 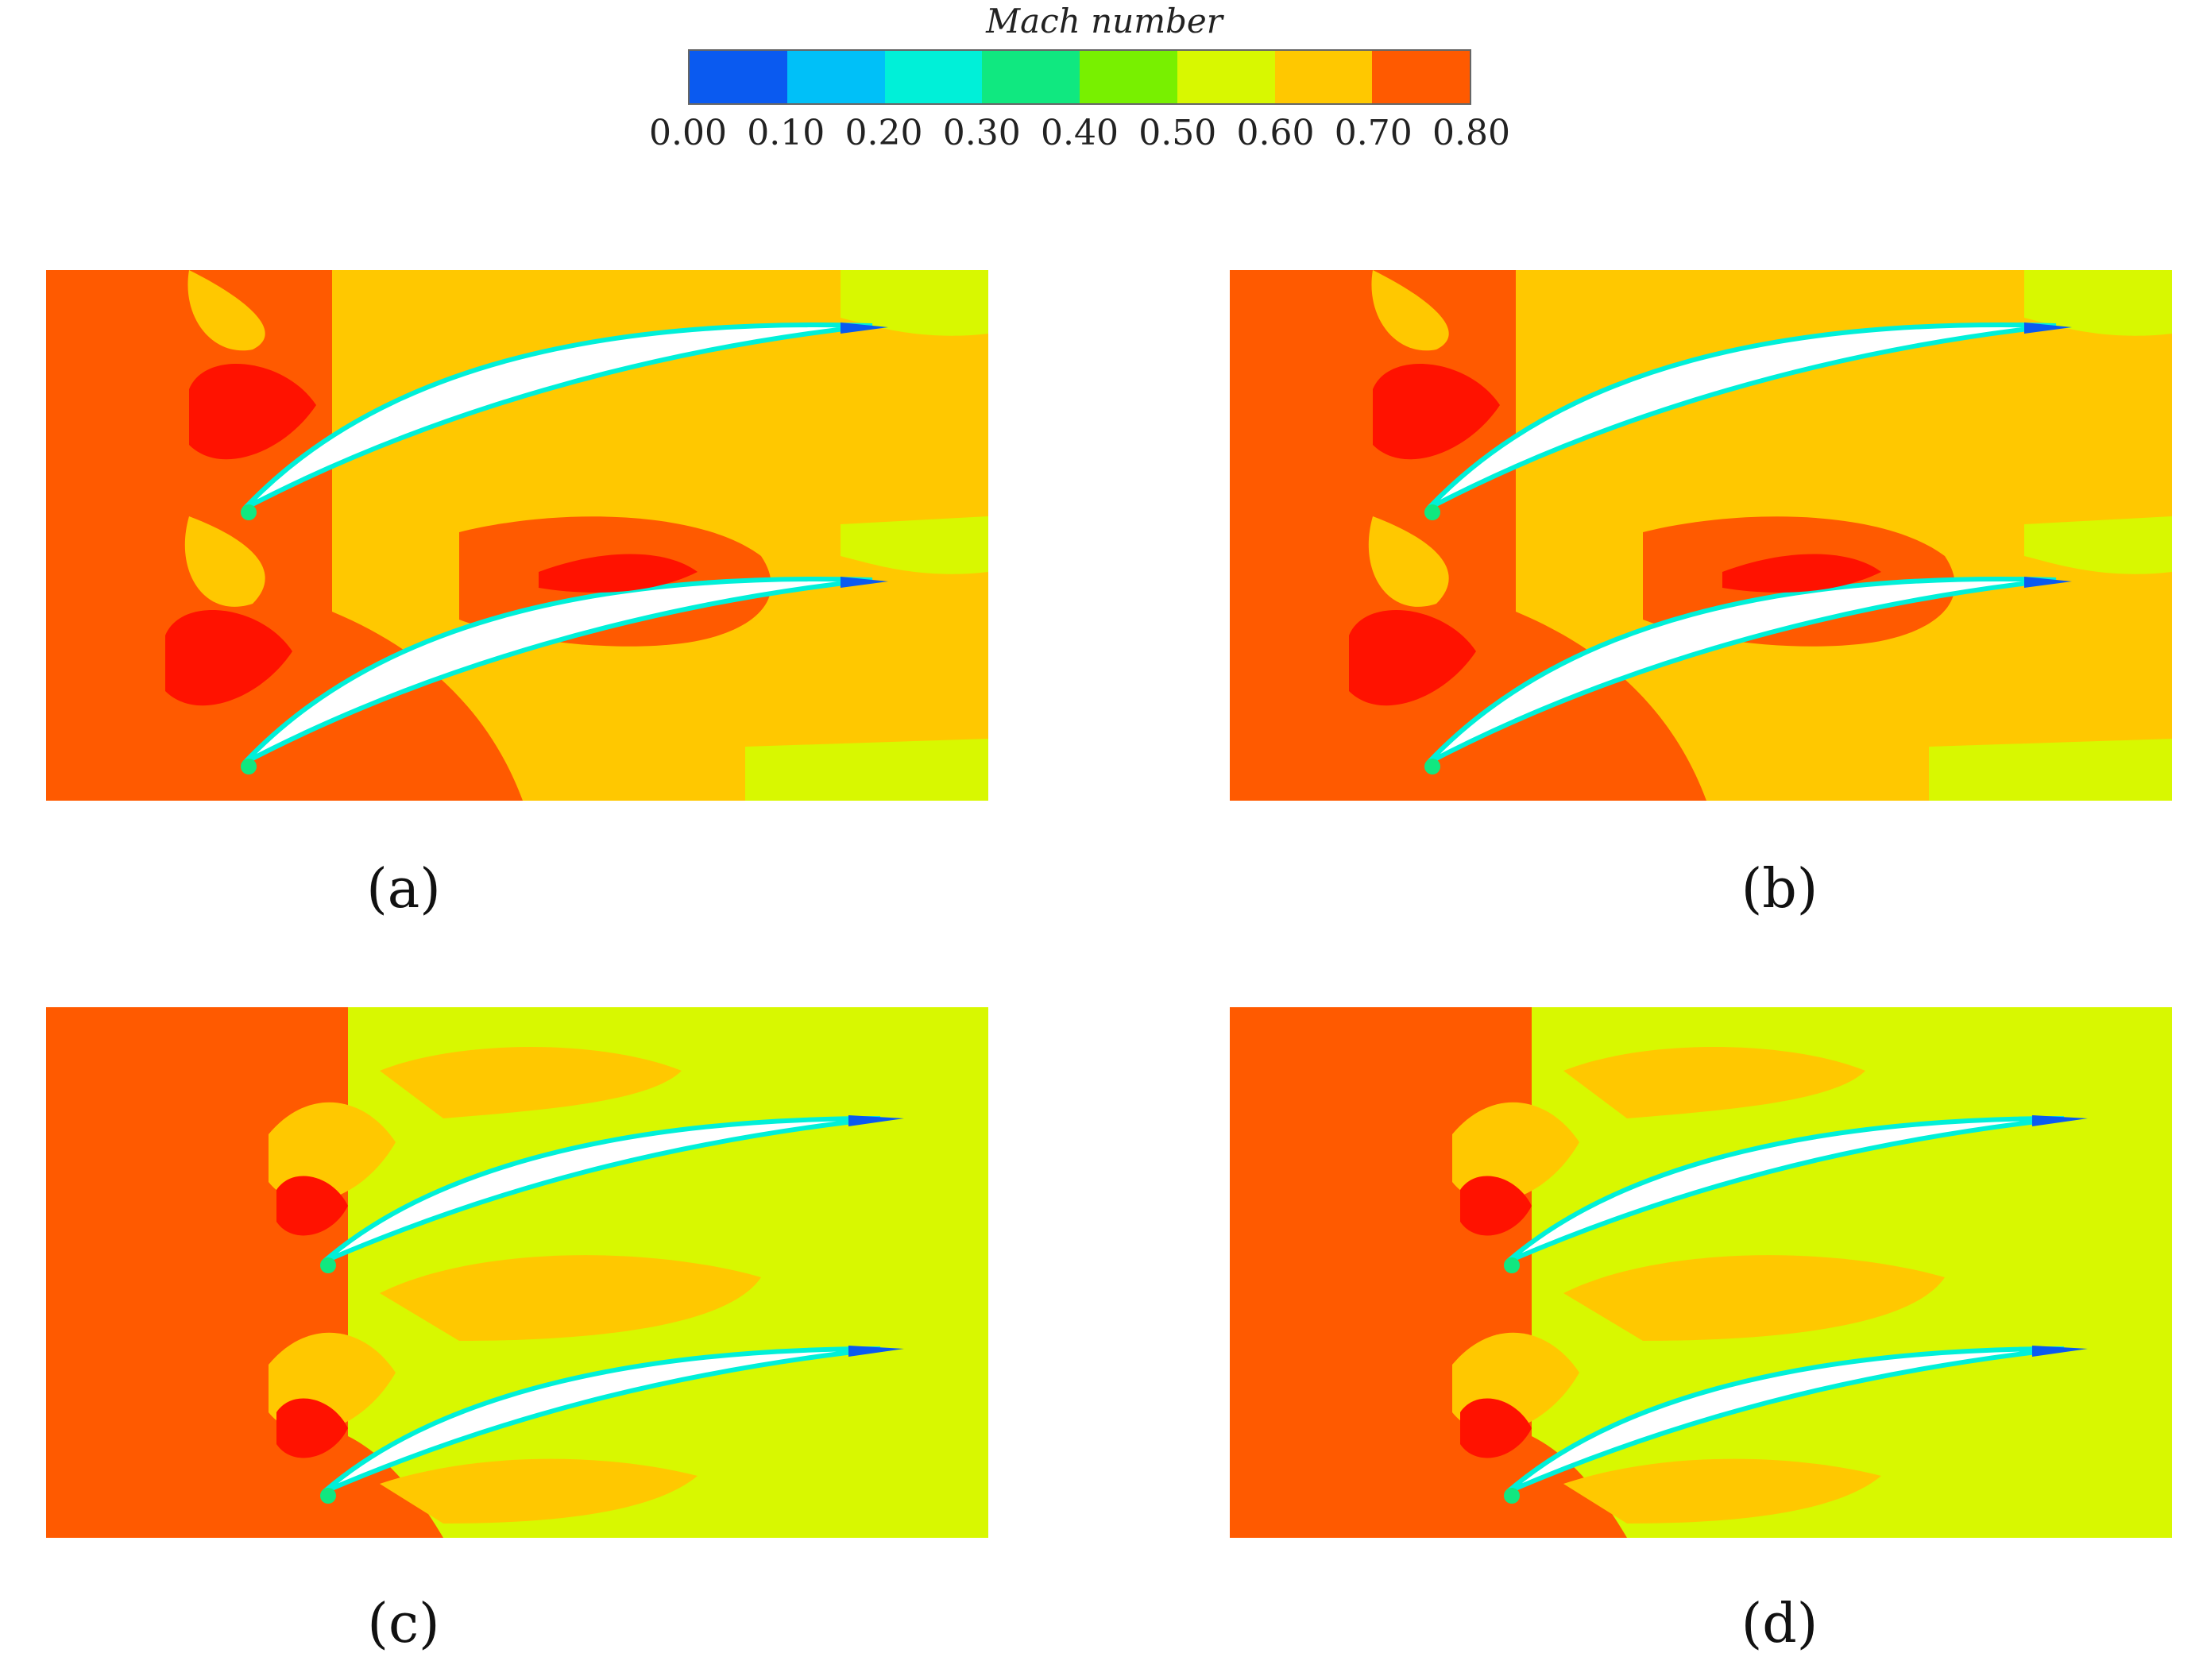 I want to click on colorbar-tick-label: 0.00, so click(x=688, y=133).